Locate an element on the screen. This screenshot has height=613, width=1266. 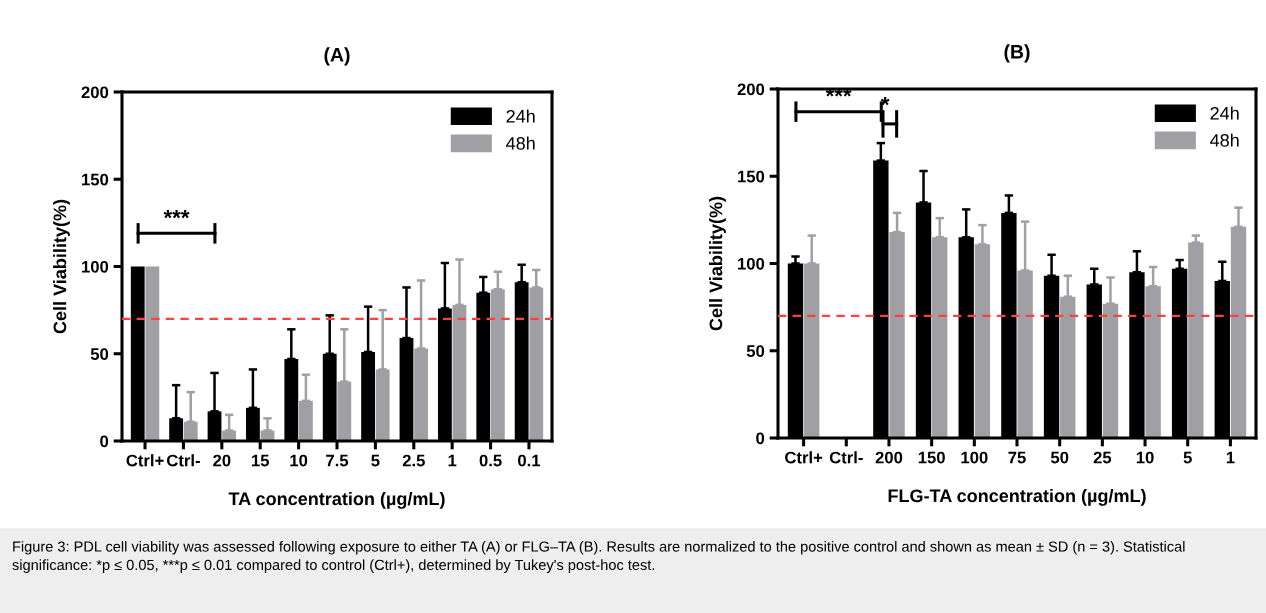
annotation: *** is located at coordinates (176, 214).